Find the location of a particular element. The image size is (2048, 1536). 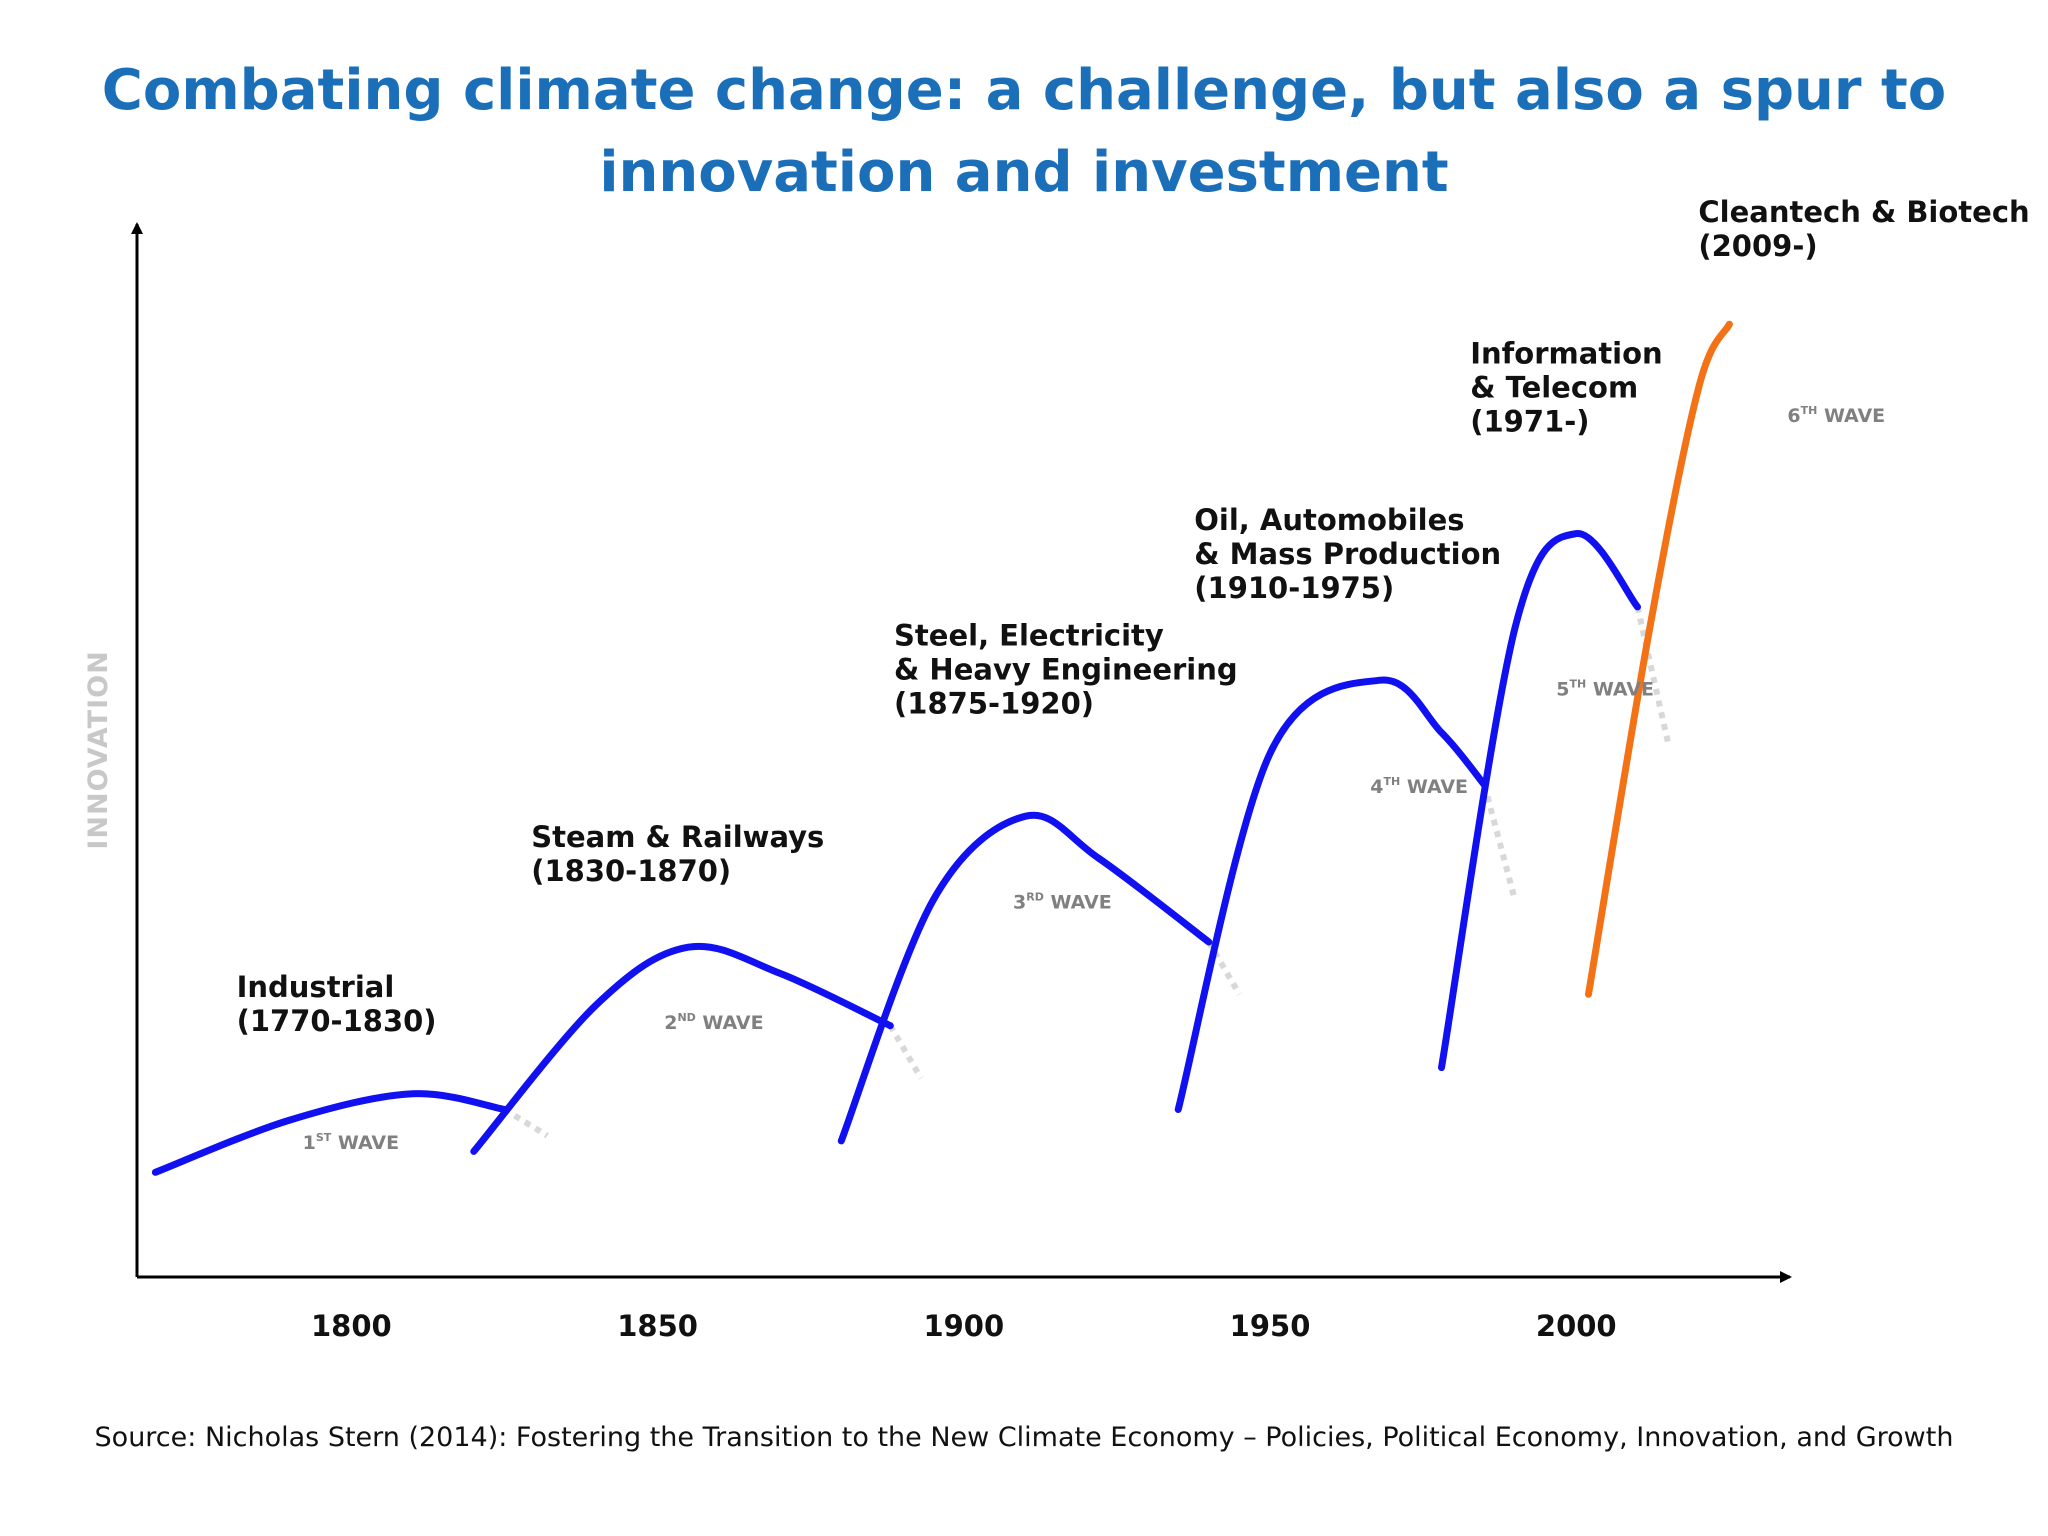

wave-2-suffix: ND is located at coordinates (686, 1017).